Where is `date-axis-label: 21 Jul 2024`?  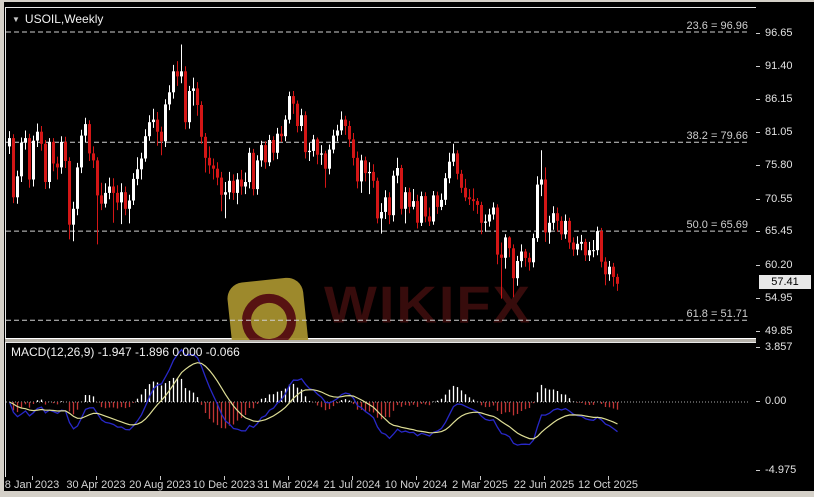
date-axis-label: 21 Jul 2024 is located at coordinates (352, 485).